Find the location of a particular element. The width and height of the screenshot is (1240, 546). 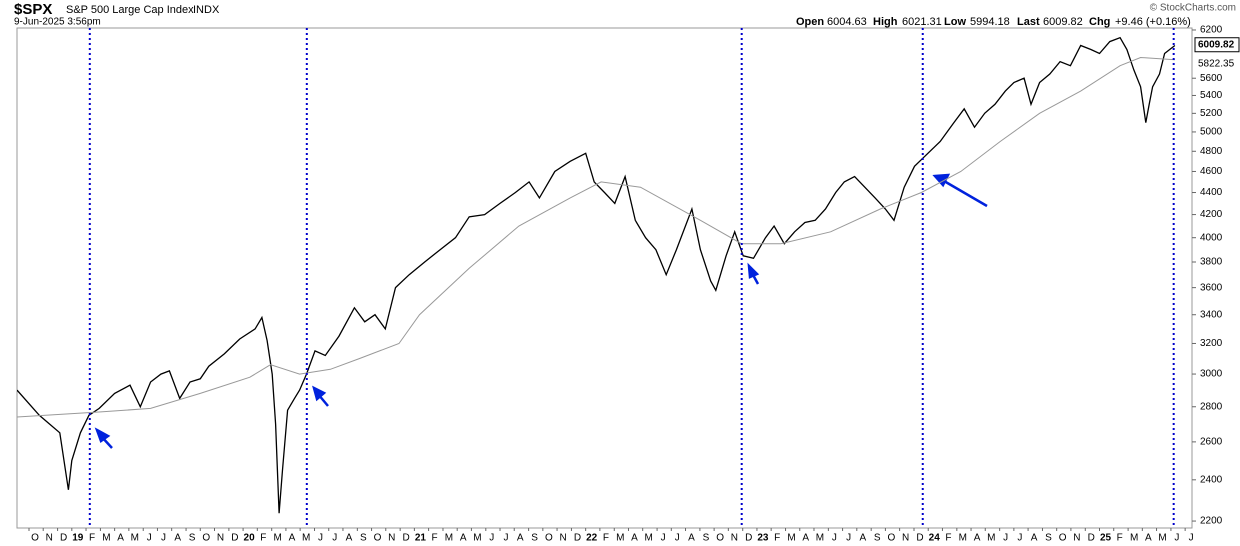

y-tick-label: 3200 is located at coordinates (1211, 343).